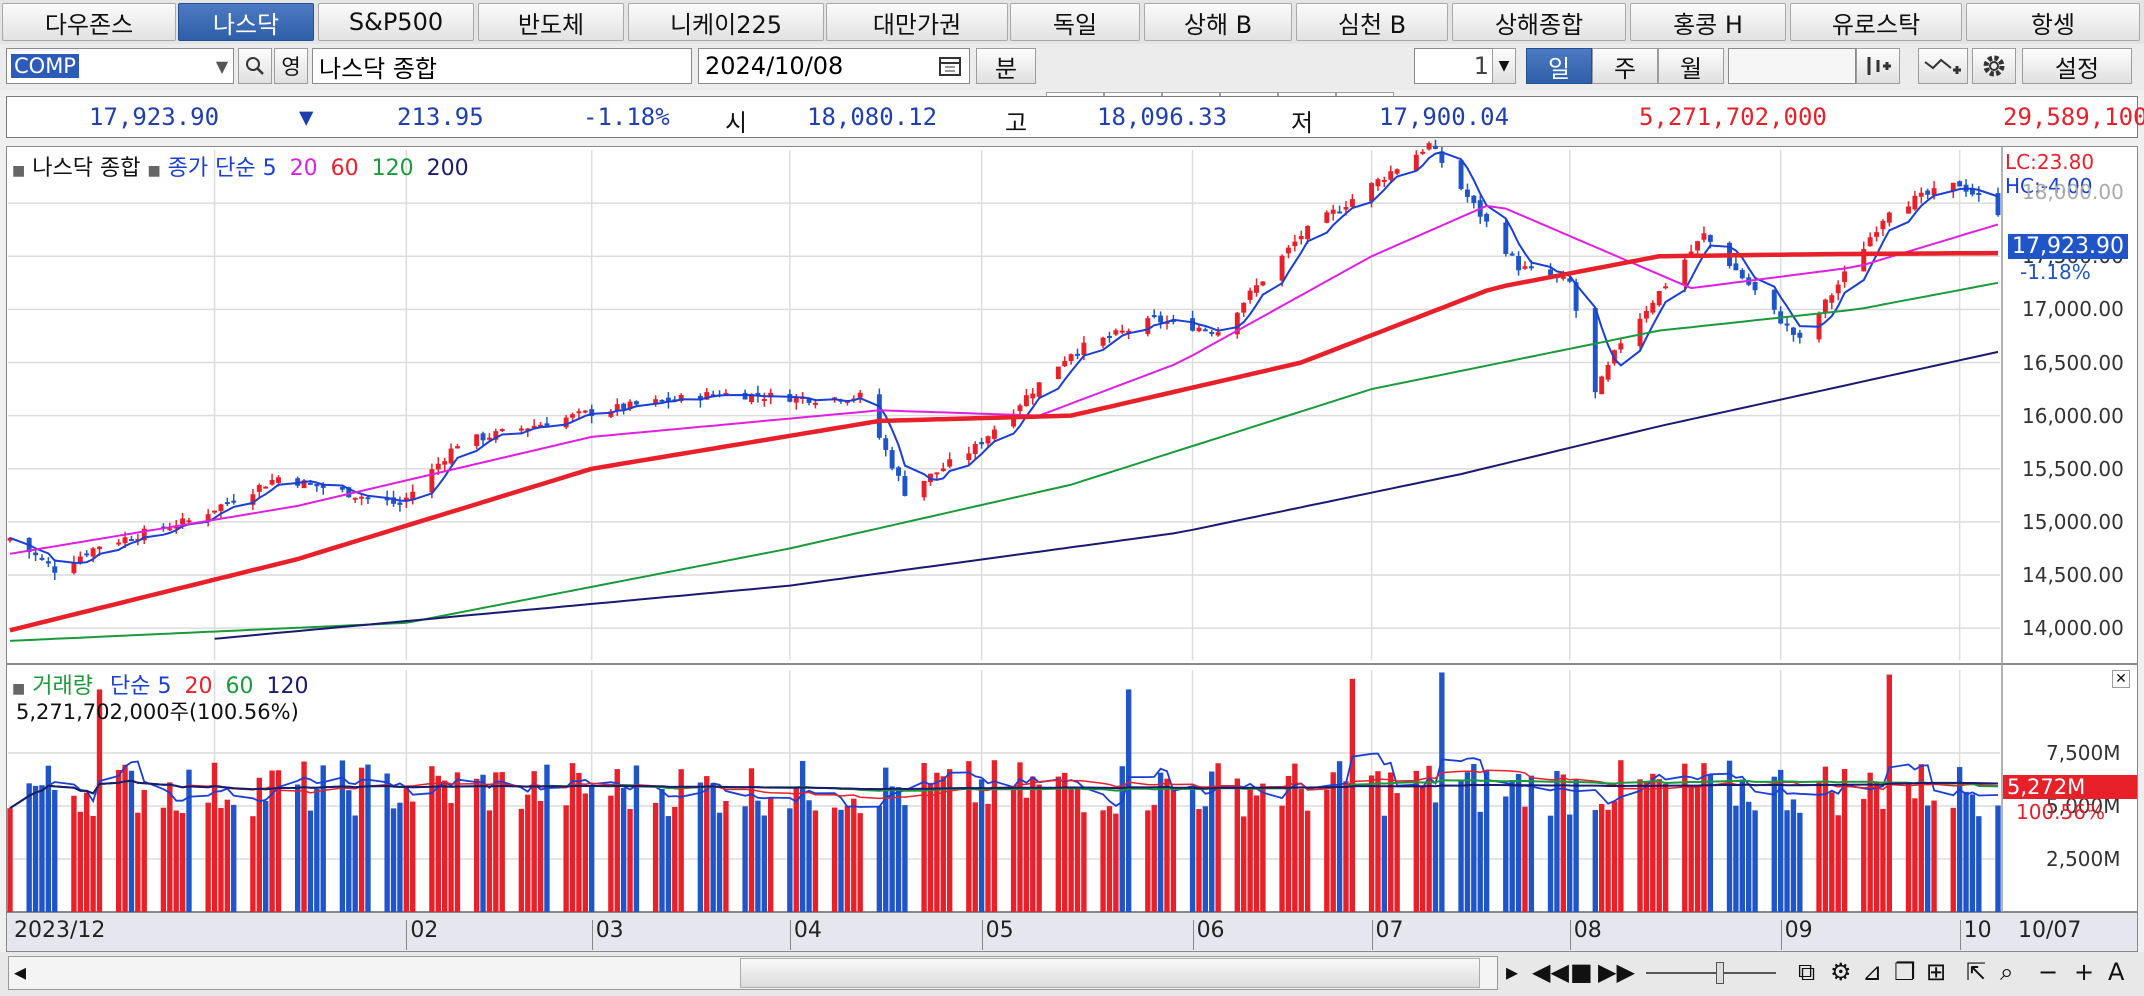 The image size is (2144, 996). What do you see at coordinates (1075, 22) in the screenshot?
I see `market-tab: 독일` at bounding box center [1075, 22].